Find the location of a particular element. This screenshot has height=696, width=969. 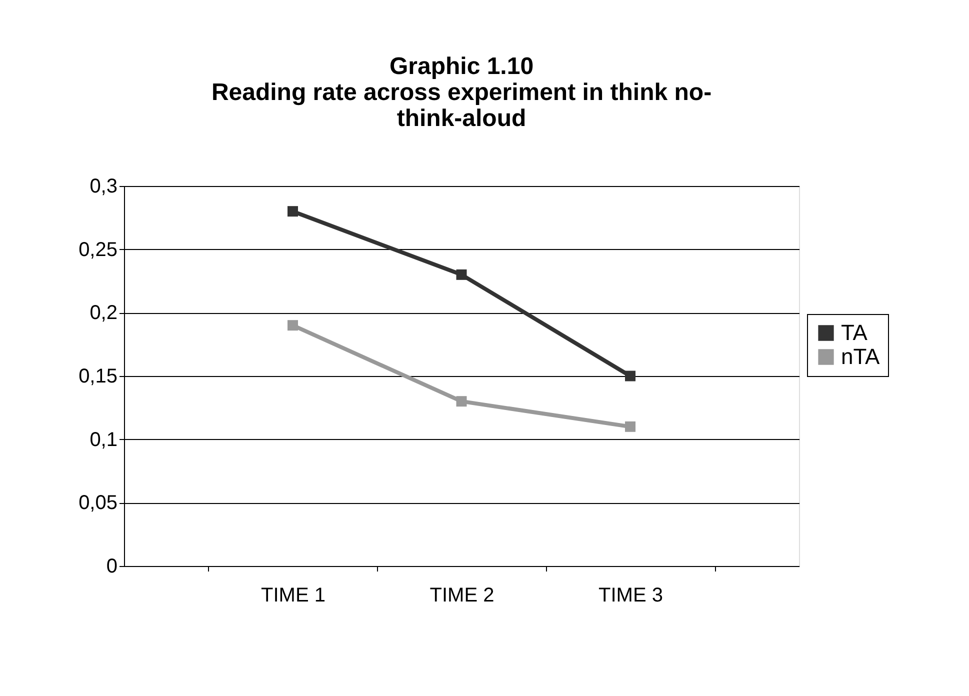

y-tick-label: 0,1 is located at coordinates (104, 439).